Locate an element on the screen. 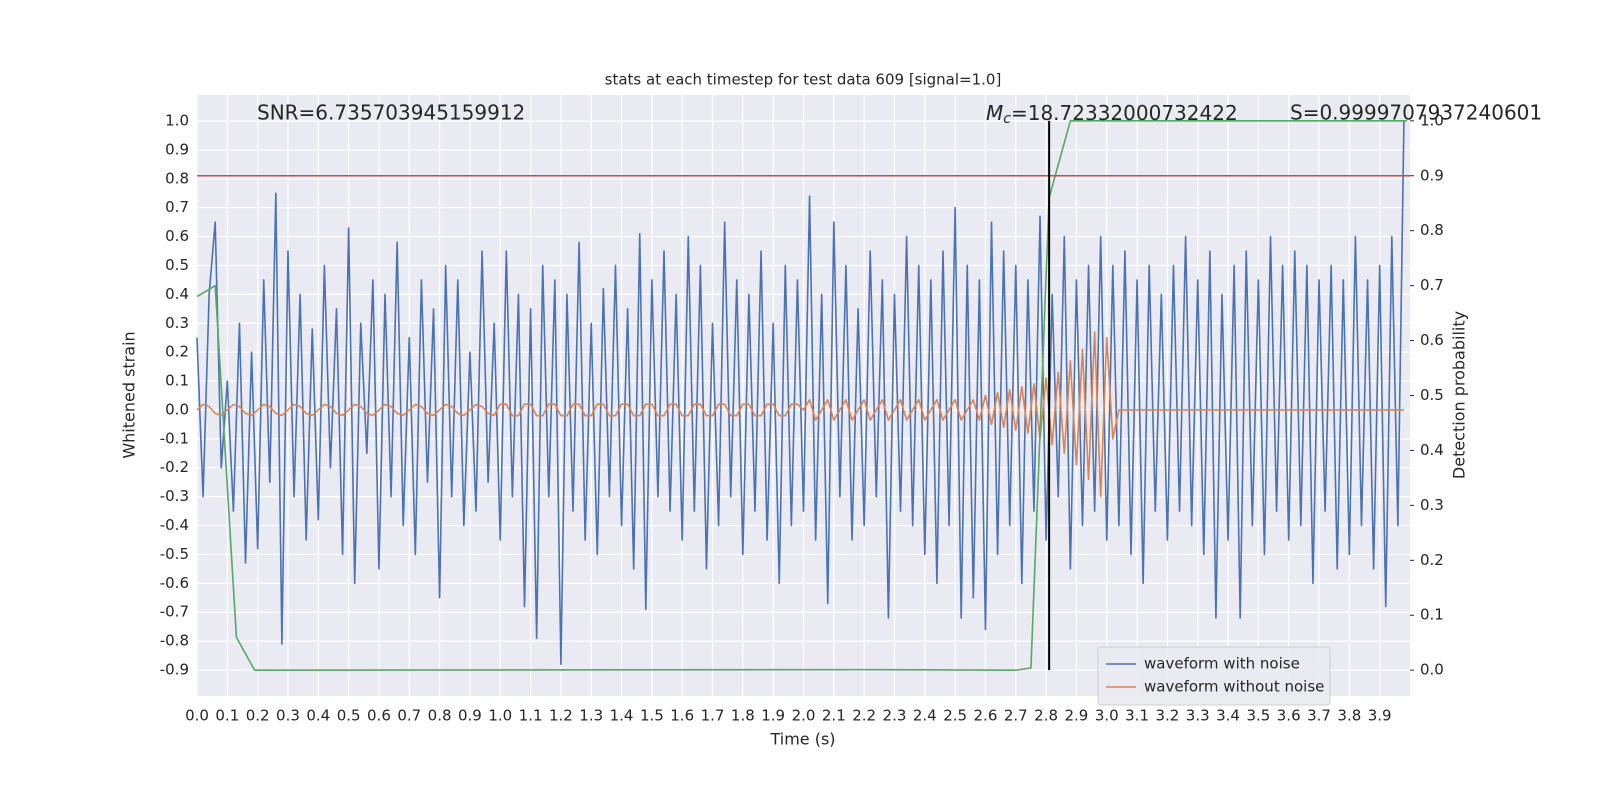  y2-tick-label: 0.1 is located at coordinates (1432, 615).